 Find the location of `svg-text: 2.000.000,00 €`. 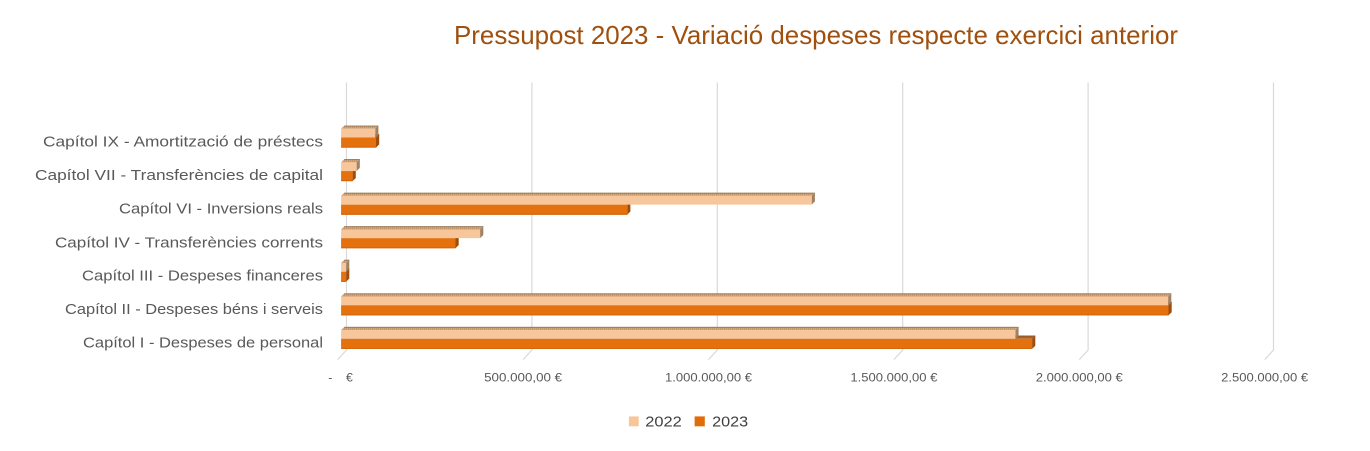

svg-text: 2.000.000,00 € is located at coordinates (1079, 378).